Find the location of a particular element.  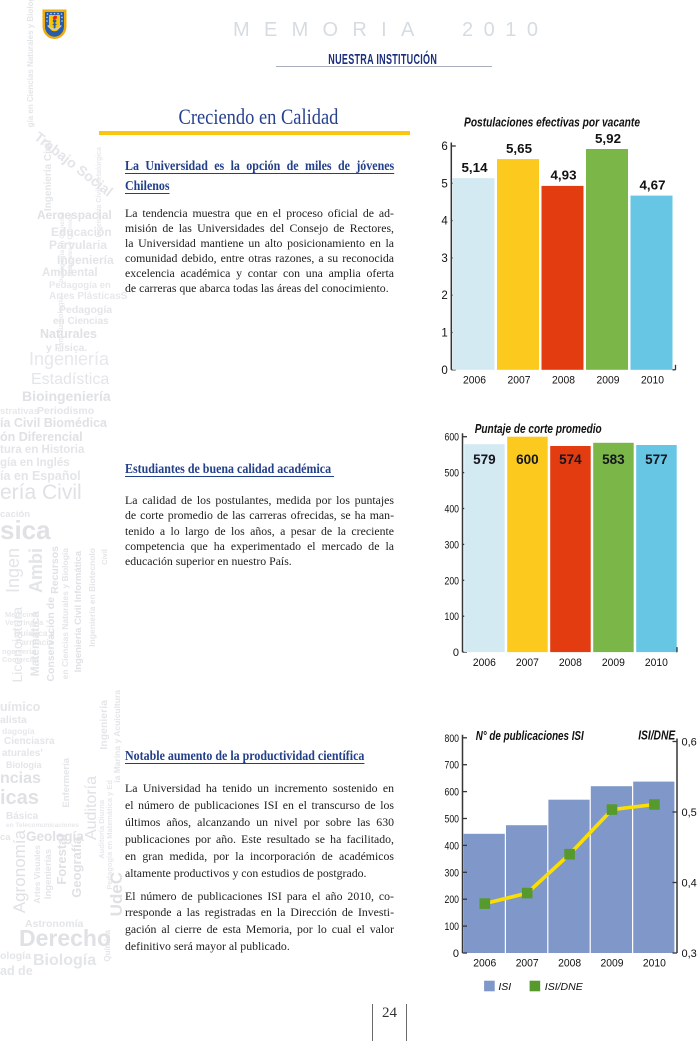

svg-text: 5 is located at coordinates (444, 184).